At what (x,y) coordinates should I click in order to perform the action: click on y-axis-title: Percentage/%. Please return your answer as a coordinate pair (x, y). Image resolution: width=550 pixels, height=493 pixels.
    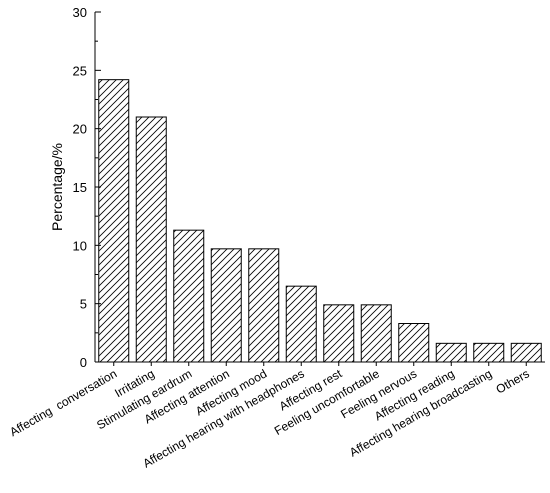
    Looking at the image, I should click on (57, 187).